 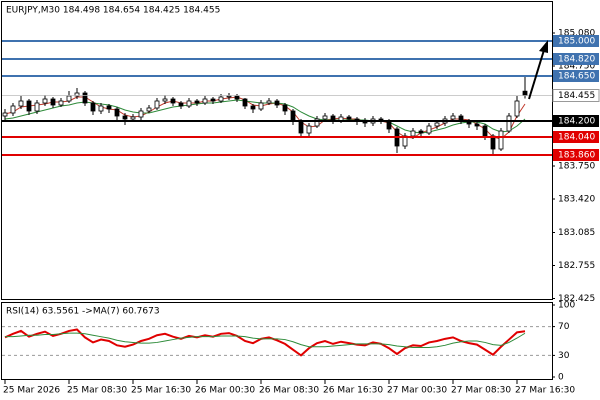 What do you see at coordinates (576, 200) in the screenshot?
I see `y-tick-label: 183.420` at bounding box center [576, 200].